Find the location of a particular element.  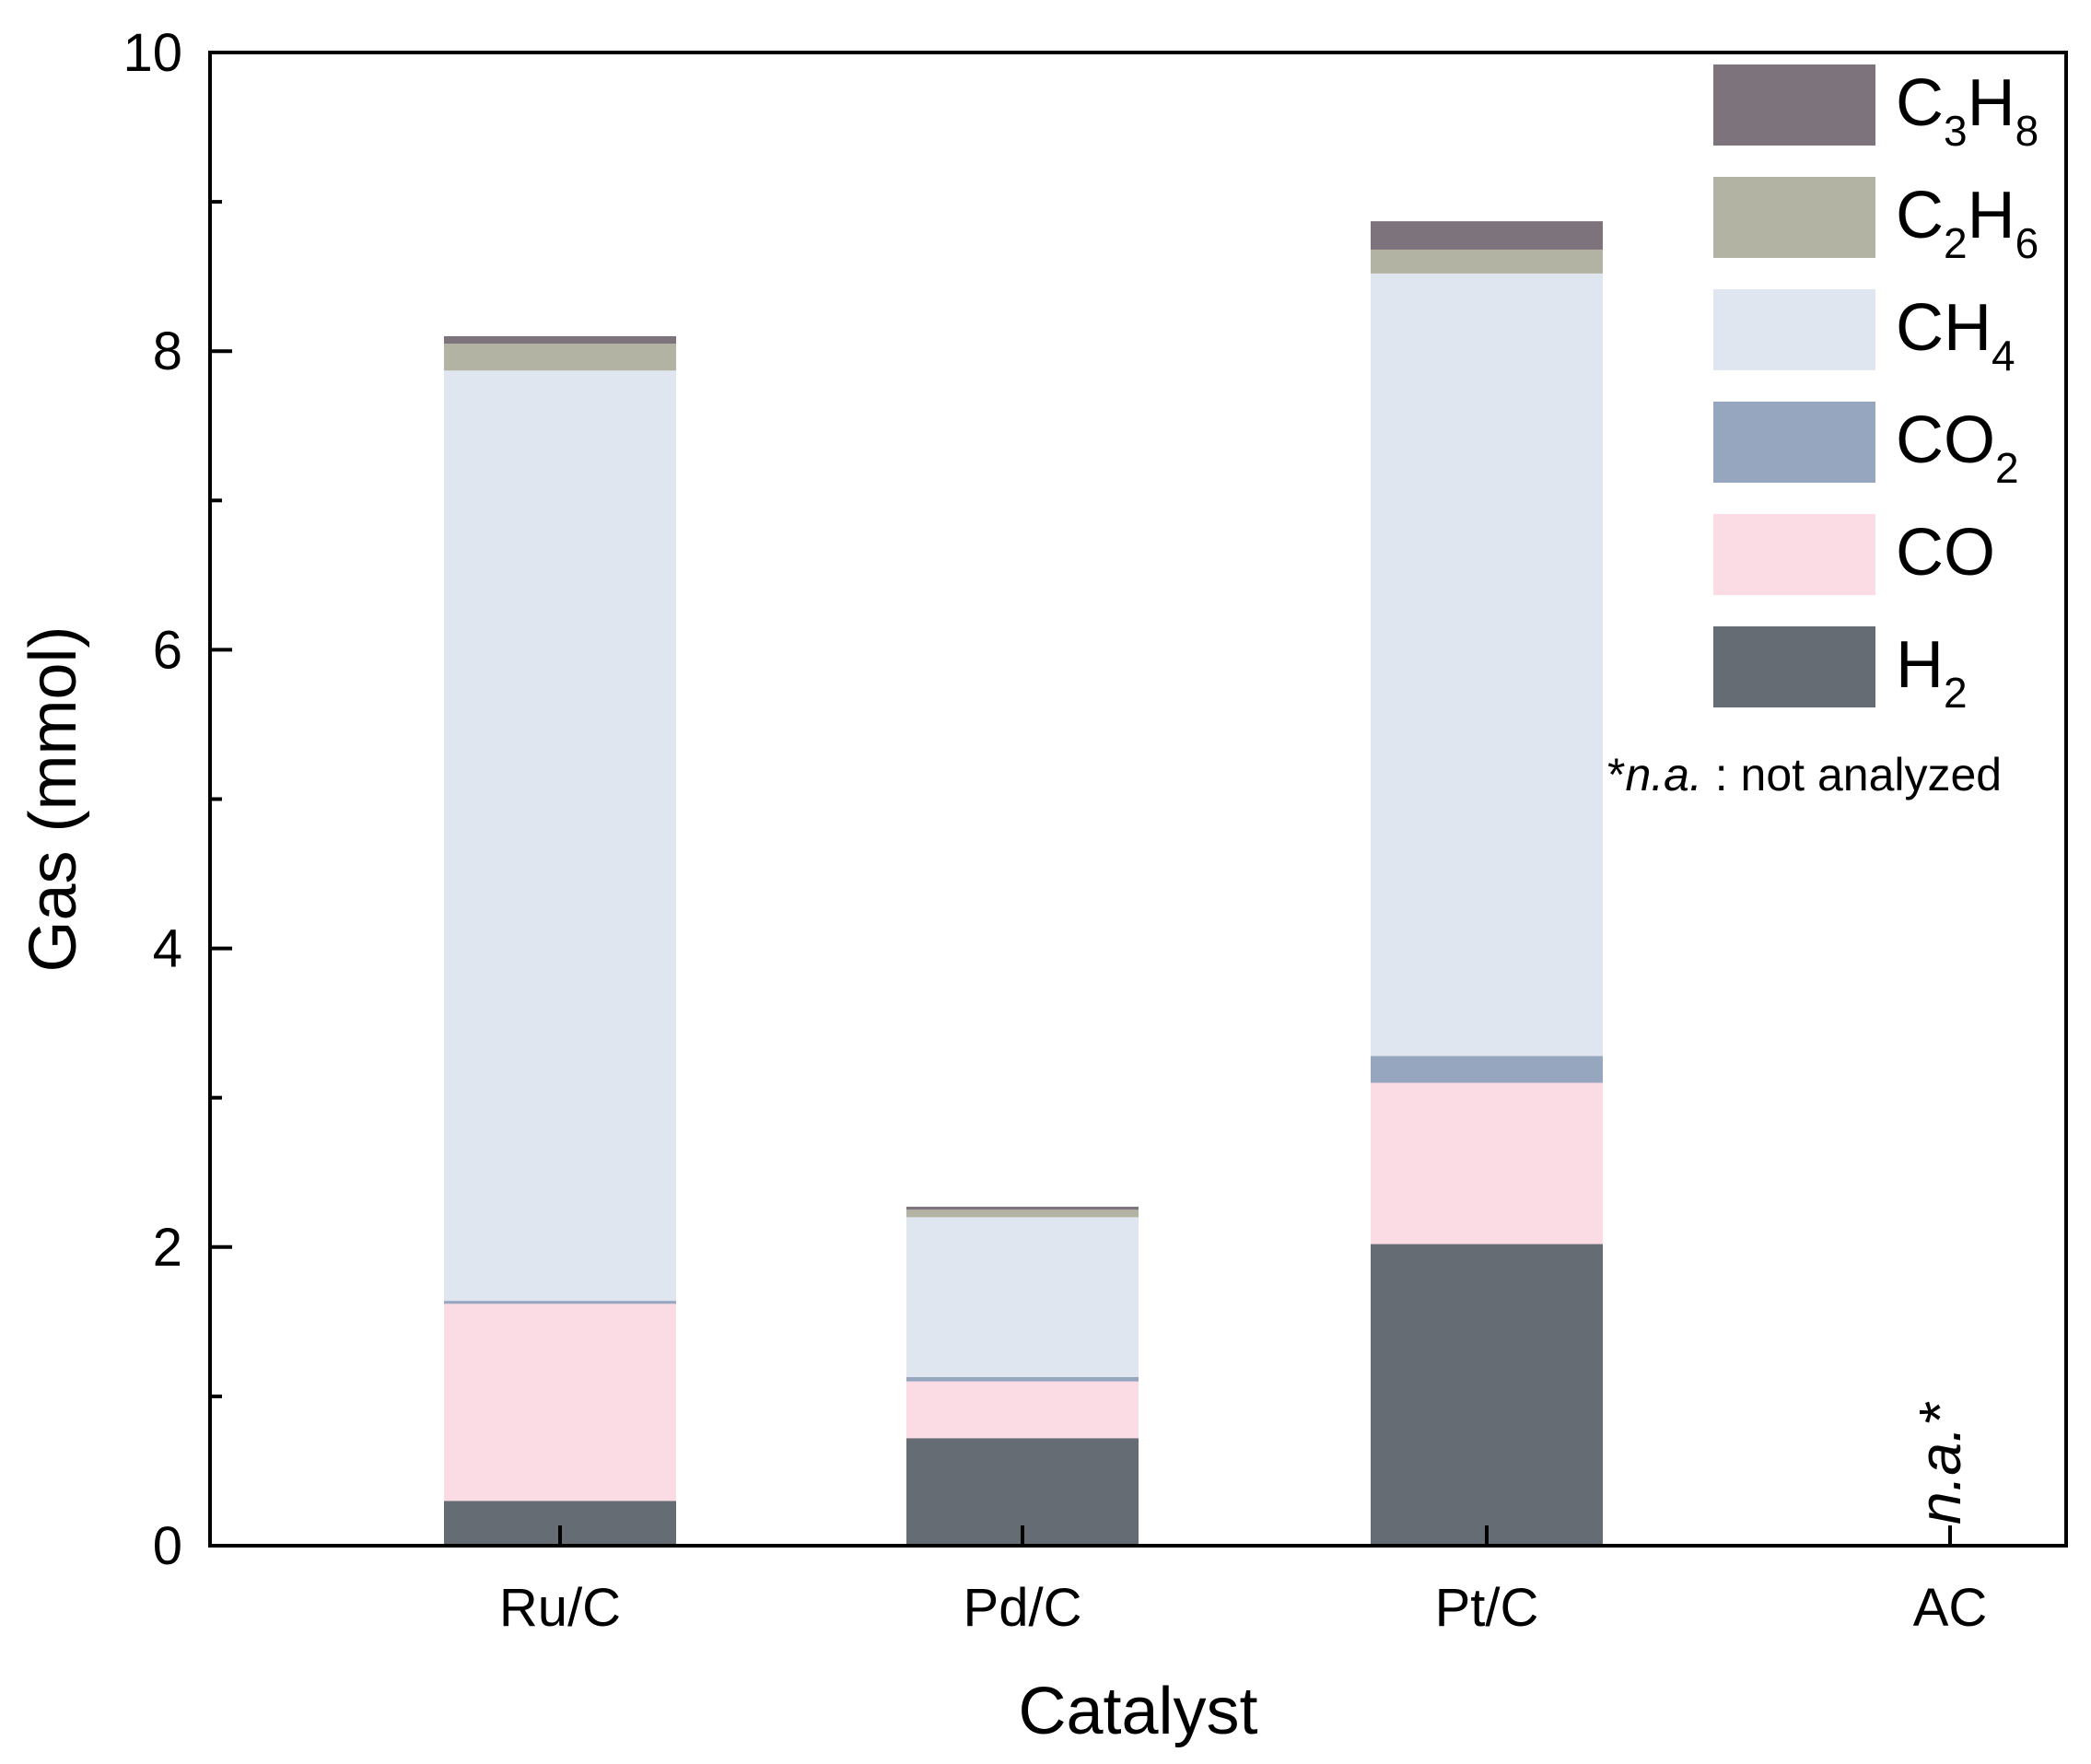

x-axis-title: Catalyst is located at coordinates (1137, 1712).